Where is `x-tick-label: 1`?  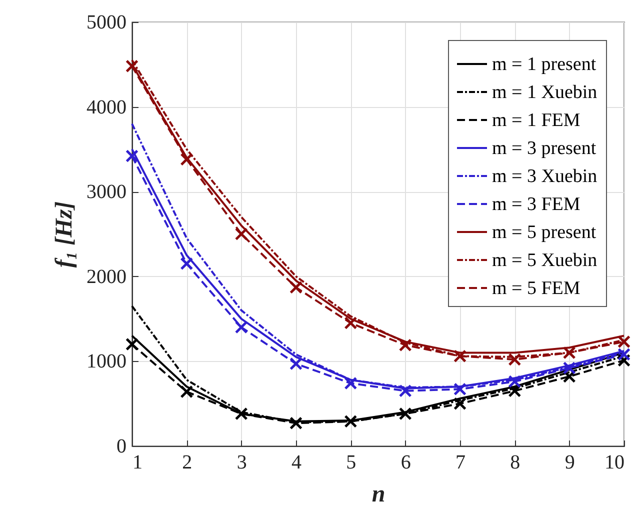
x-tick-label: 1 is located at coordinates (137, 463).